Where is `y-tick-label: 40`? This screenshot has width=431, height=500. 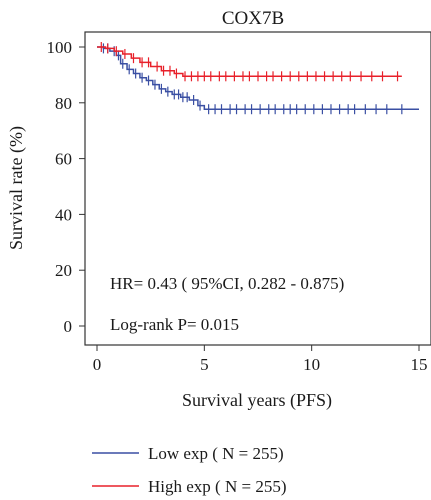
y-tick-label: 40 is located at coordinates (63, 214).